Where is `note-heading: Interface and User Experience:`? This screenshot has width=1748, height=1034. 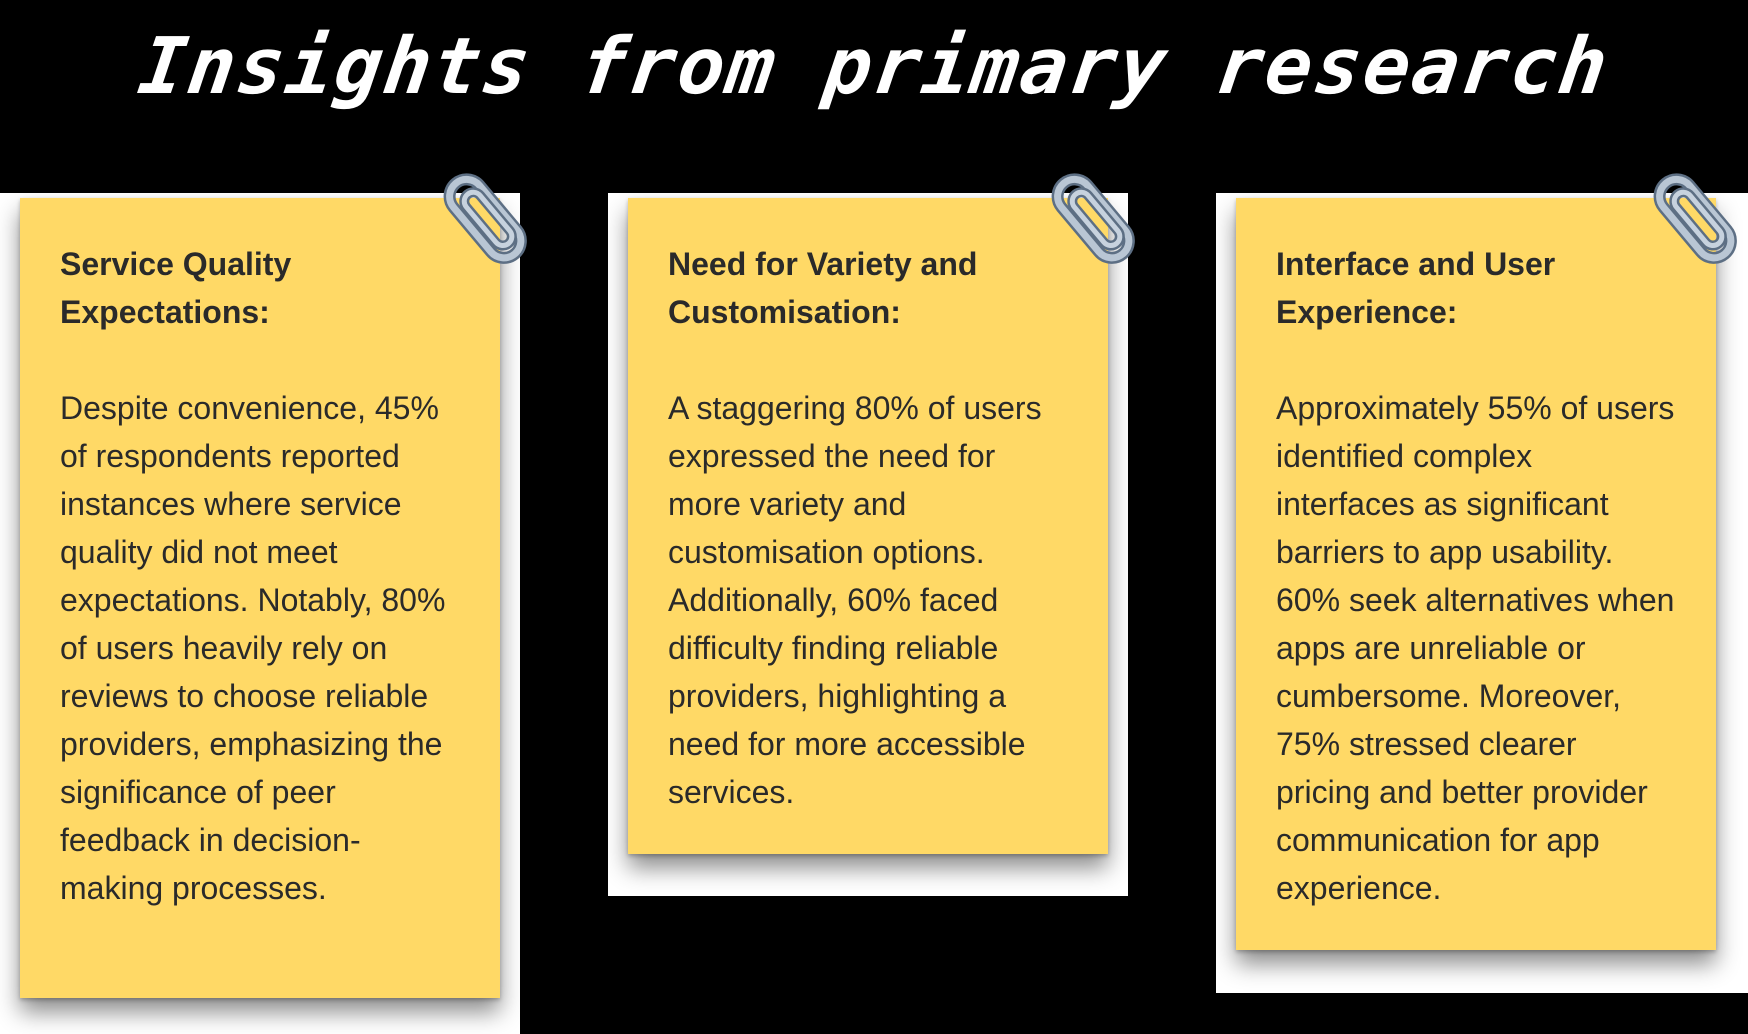
note-heading: Interface and User Experience: is located at coordinates (1416, 288).